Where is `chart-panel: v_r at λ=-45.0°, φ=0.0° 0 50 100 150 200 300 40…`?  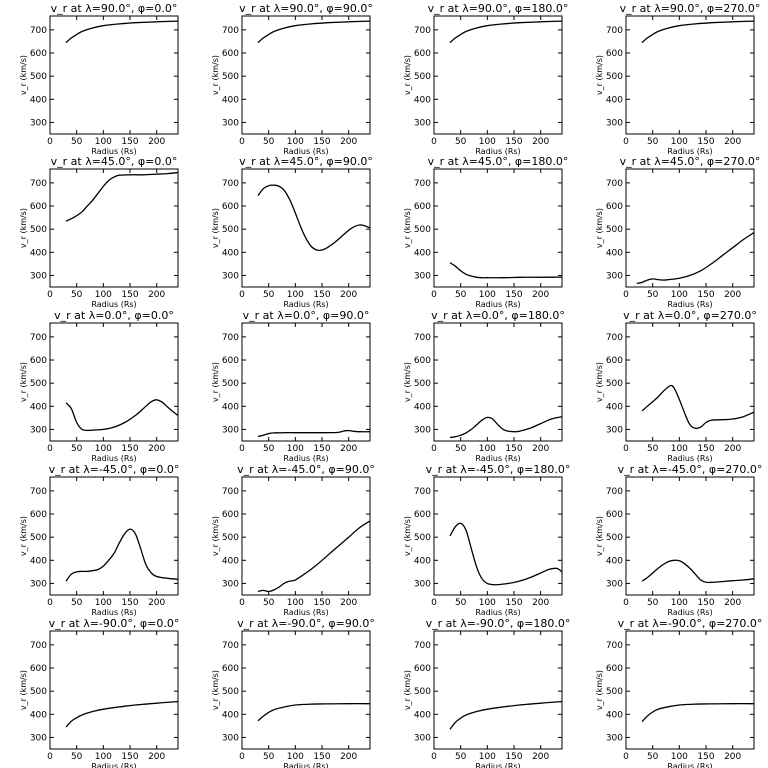
chart-panel: v_r at λ=-45.0°, φ=0.0° 0 50 100 150 200 300 40… is located at coordinates (99, 540).